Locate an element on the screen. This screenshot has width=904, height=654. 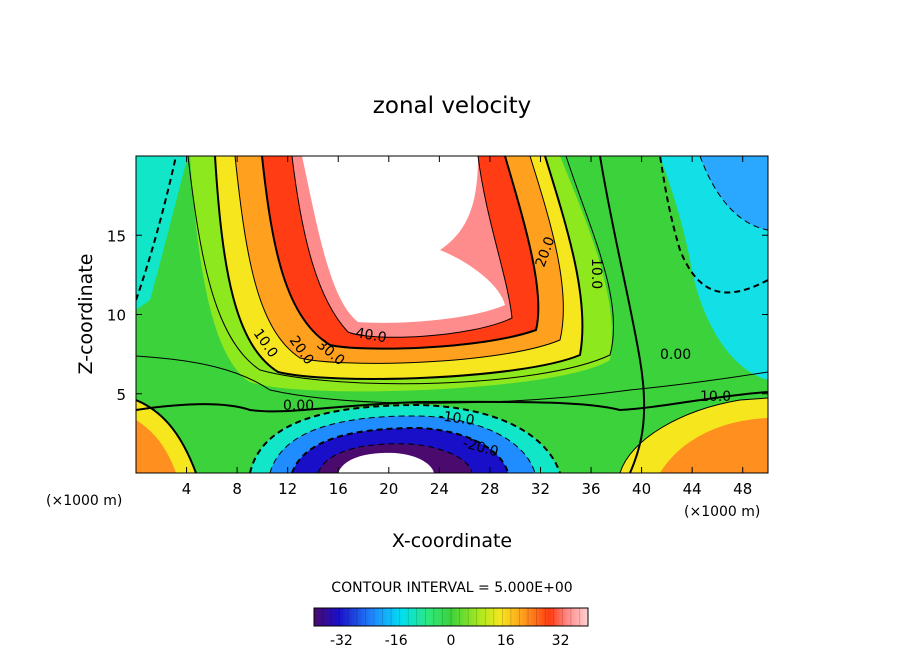
x-tick-label: 8 is located at coordinates (237, 489).